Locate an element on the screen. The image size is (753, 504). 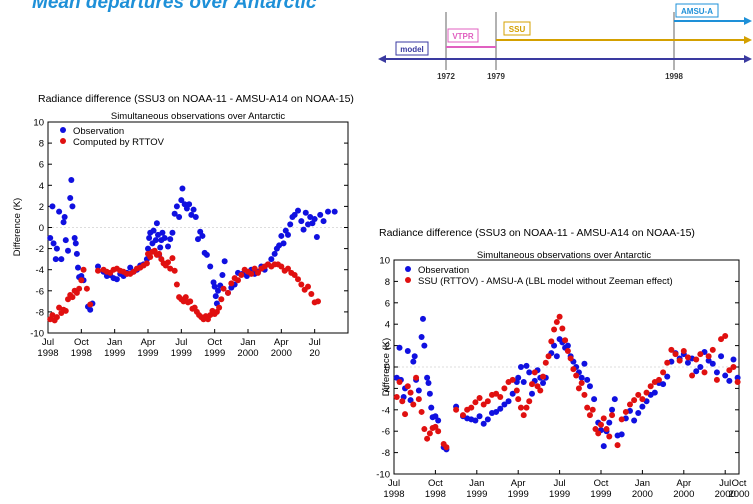
x-tick-label-year: 2000 is located at coordinates (738, 494).